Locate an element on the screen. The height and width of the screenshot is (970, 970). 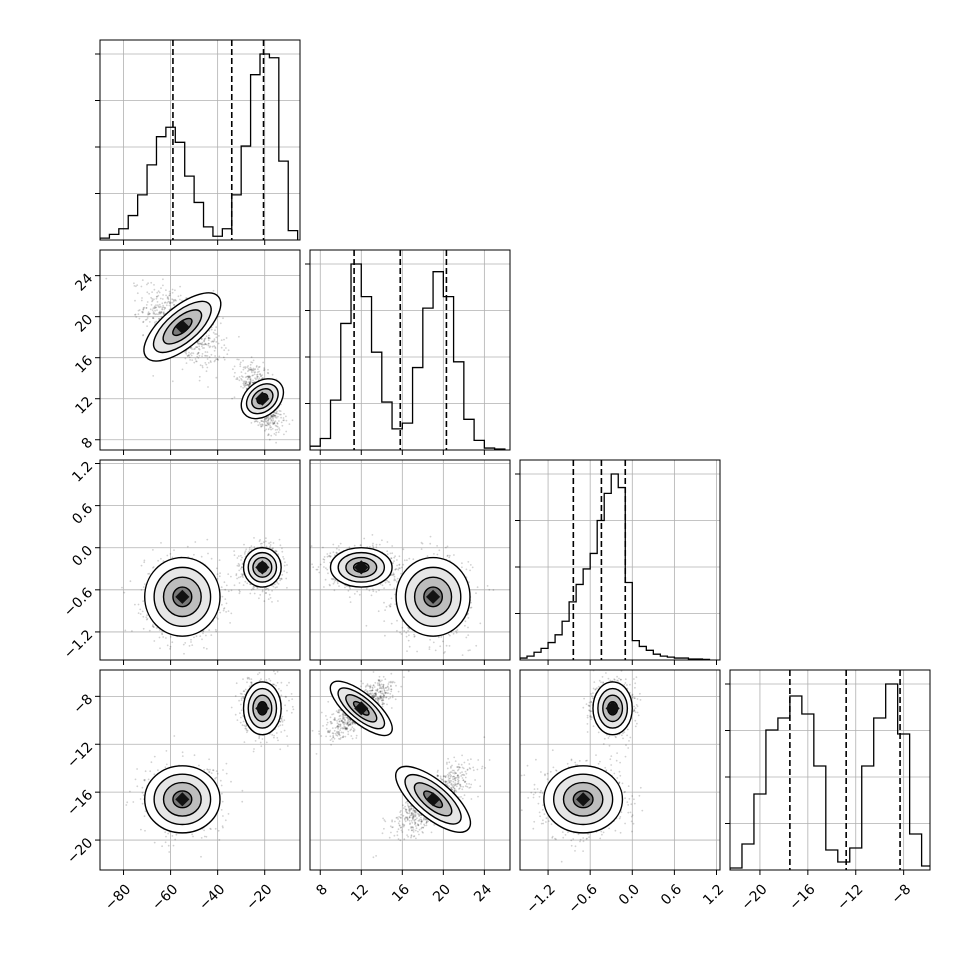
scatter-cloud is located at coordinates (199, 360).